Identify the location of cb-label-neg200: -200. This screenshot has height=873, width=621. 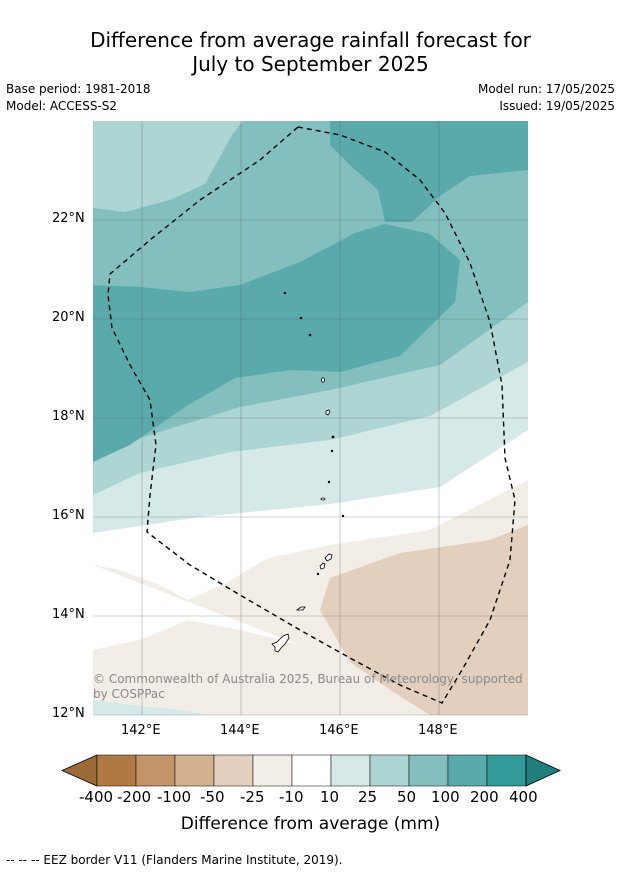
(134, 797).